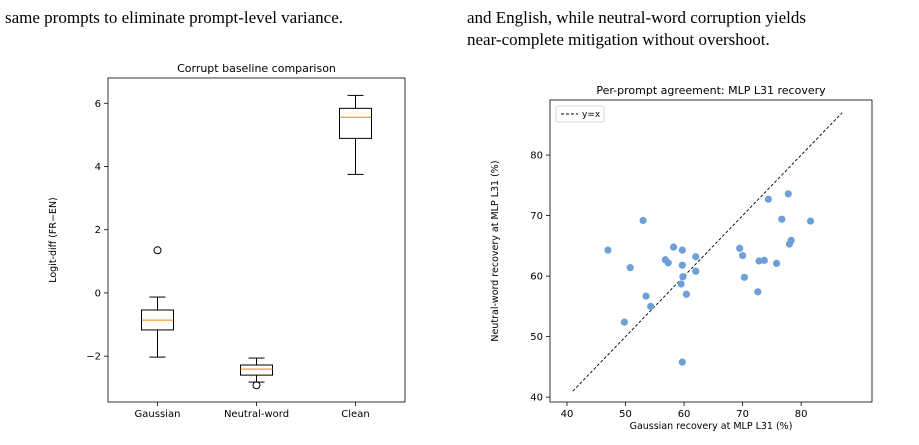  What do you see at coordinates (742, 414) in the screenshot?
I see `x-tick-label: 70` at bounding box center [742, 414].